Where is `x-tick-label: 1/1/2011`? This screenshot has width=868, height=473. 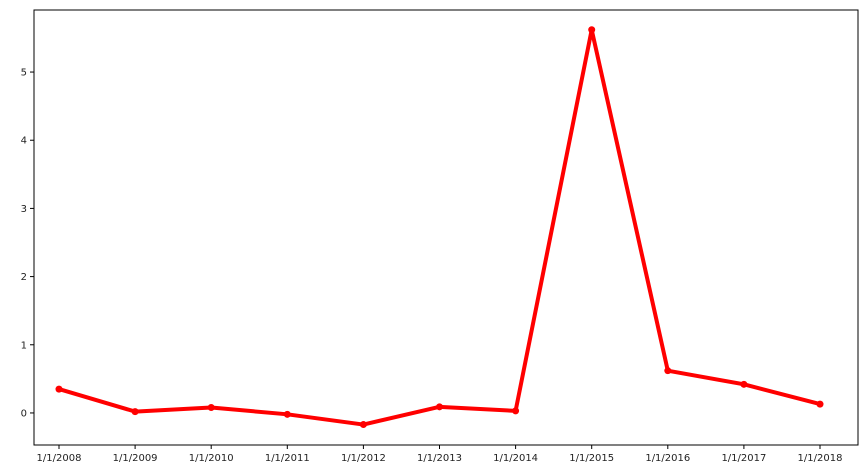
x-tick-label: 1/1/2011 is located at coordinates (287, 458).